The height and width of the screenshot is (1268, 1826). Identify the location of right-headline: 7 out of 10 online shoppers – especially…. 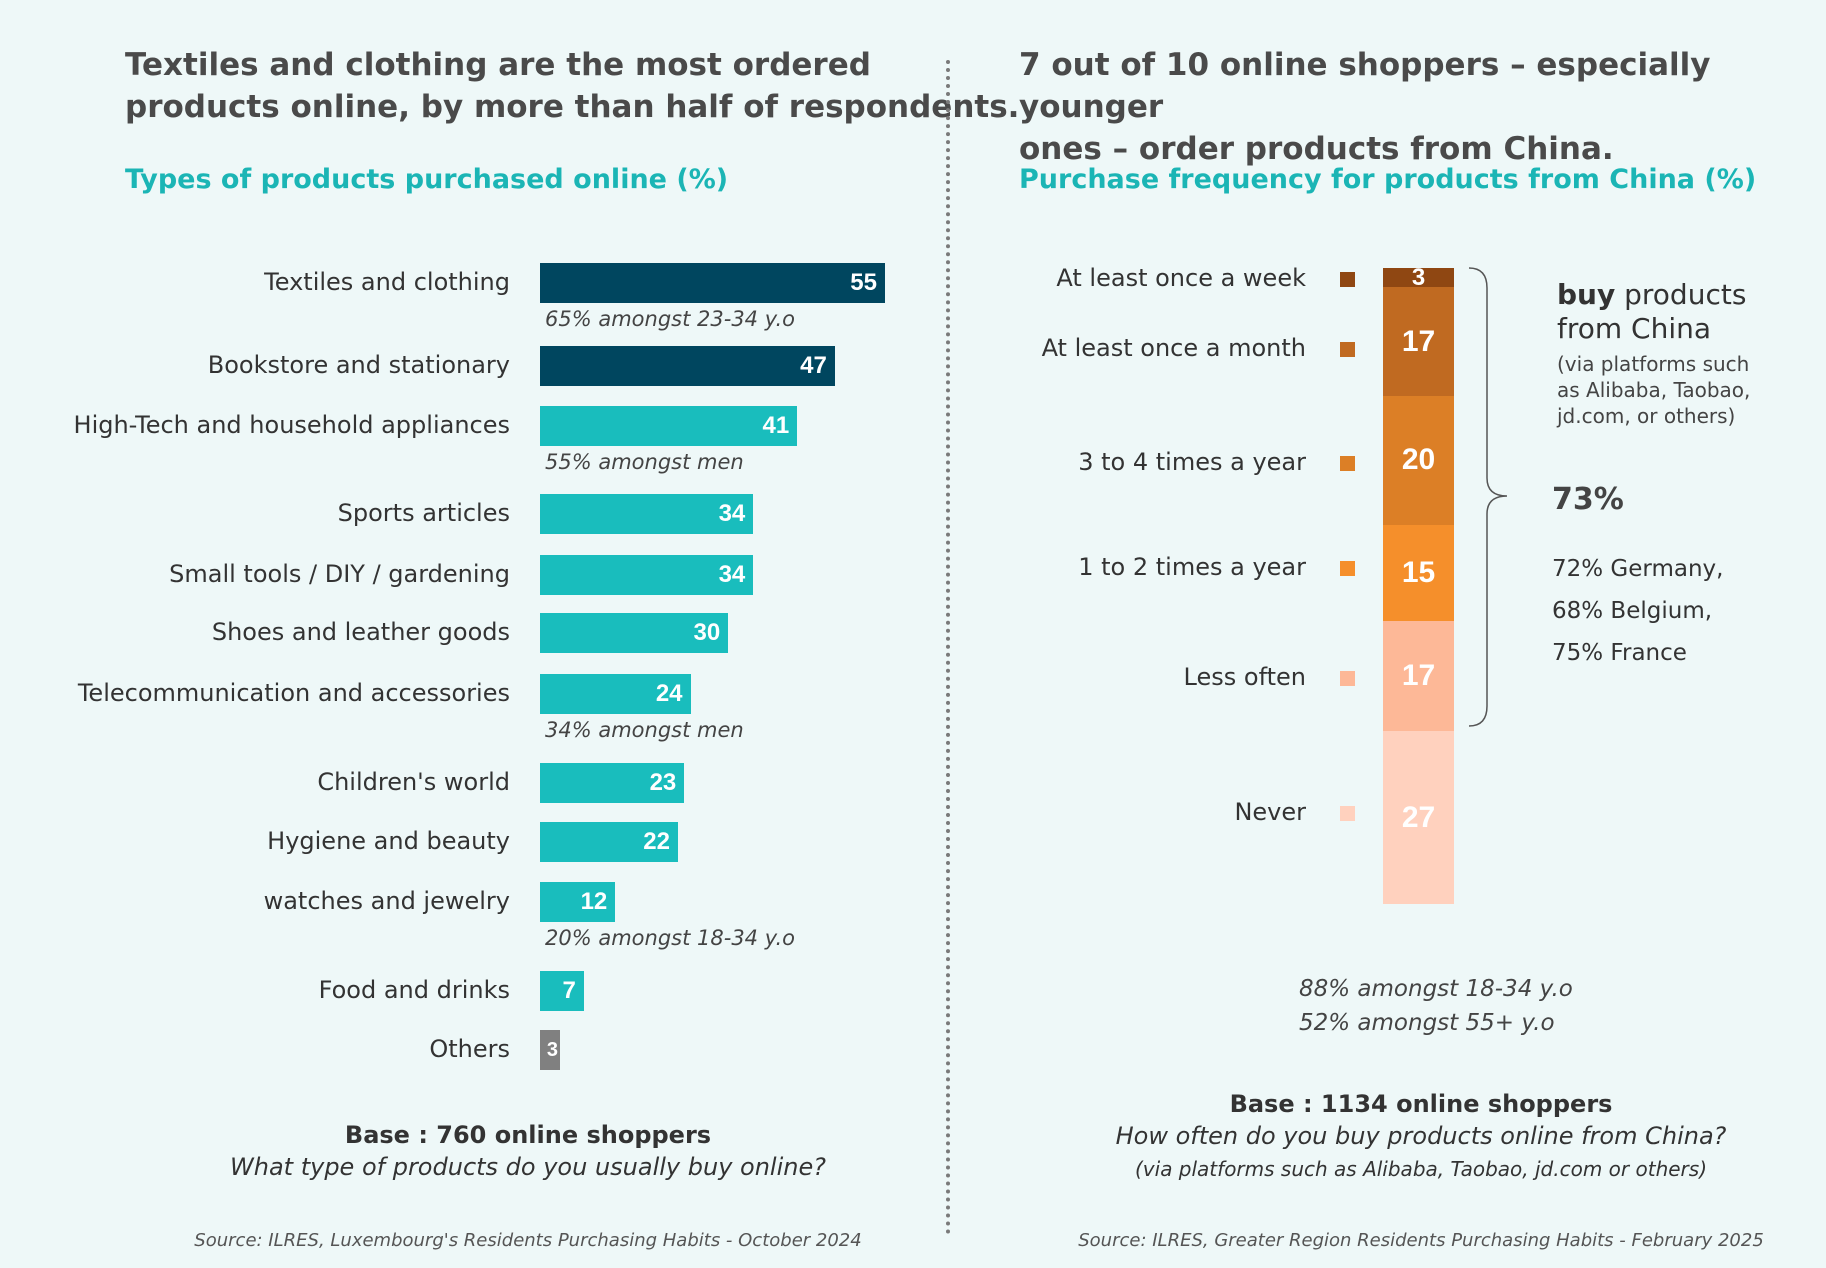
(1422, 107).